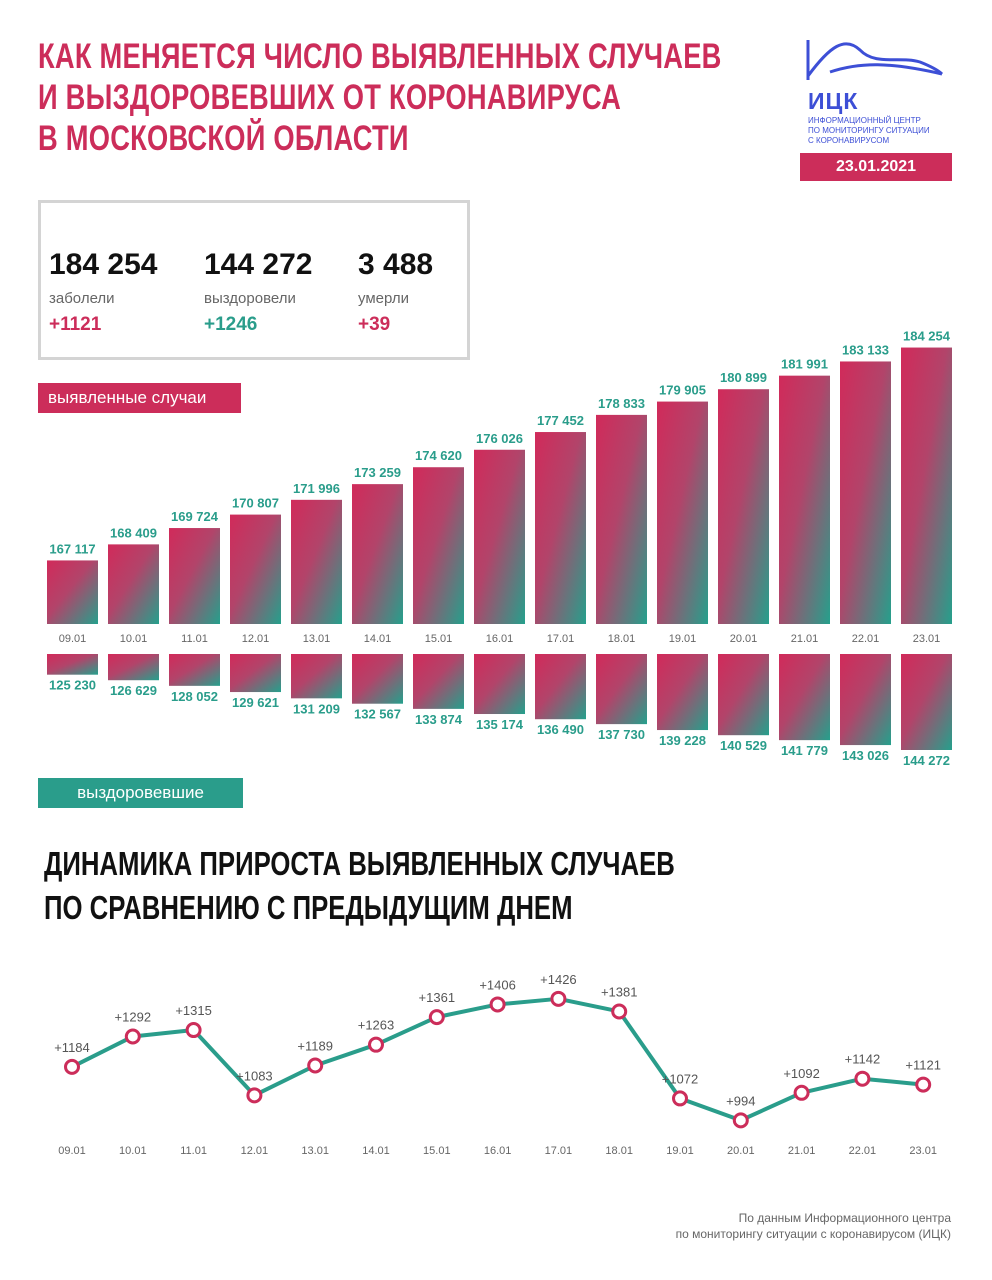  What do you see at coordinates (133, 1151) in the screenshot?
I see `growth-x-tick: 10.01` at bounding box center [133, 1151].